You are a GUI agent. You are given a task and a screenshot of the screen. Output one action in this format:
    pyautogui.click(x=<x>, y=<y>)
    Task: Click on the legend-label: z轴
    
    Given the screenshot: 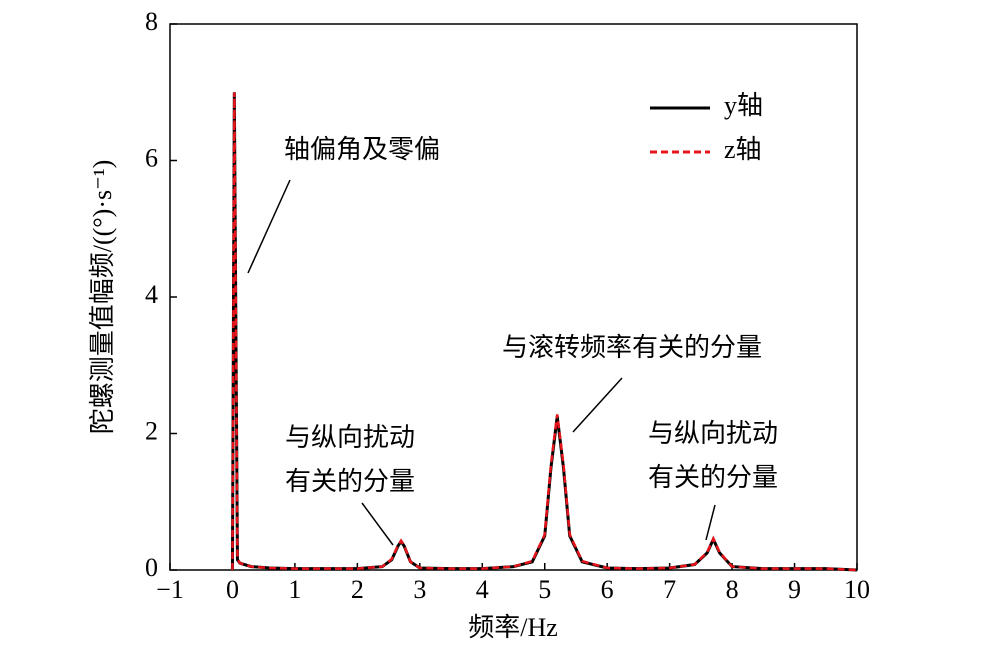 What is the action you would take?
    pyautogui.click(x=743, y=149)
    